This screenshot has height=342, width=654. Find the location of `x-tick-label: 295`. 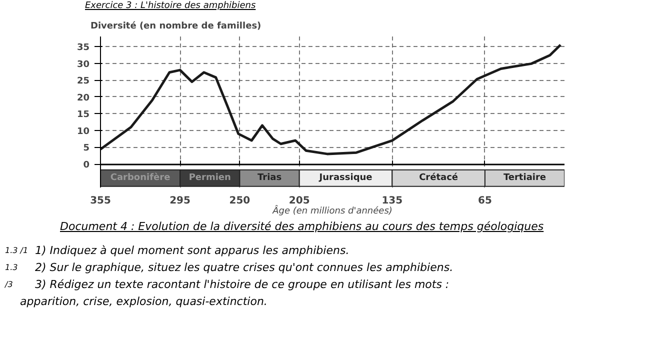

x-tick-label: 295 is located at coordinates (180, 201).